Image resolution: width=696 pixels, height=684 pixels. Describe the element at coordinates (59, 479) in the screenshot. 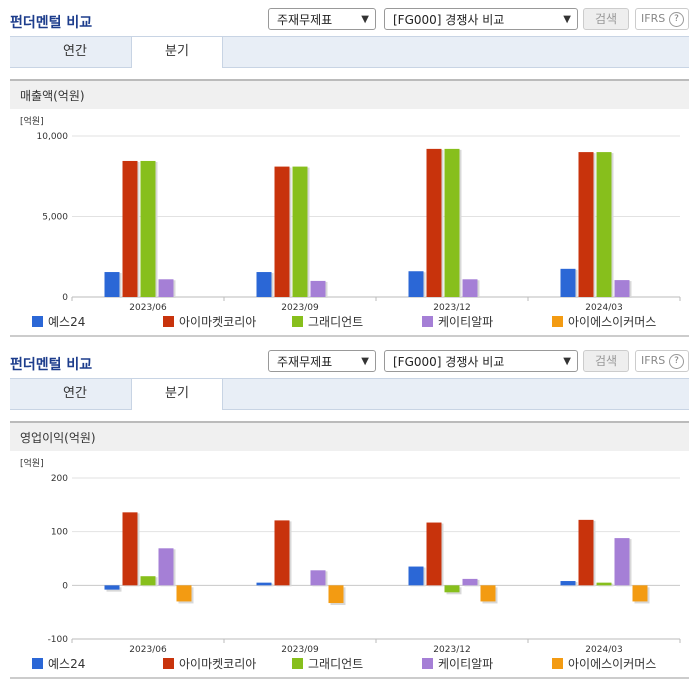

I see `y-tick-label: 200` at that location.